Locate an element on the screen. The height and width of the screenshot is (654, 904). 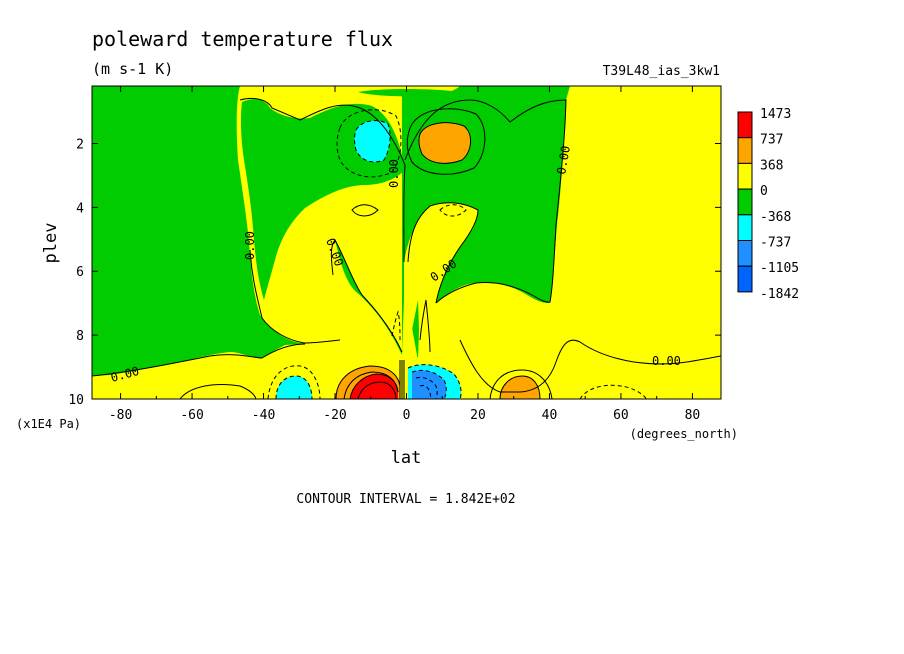
y-axis-units: (x1E4 Pa) is located at coordinates (48, 424).